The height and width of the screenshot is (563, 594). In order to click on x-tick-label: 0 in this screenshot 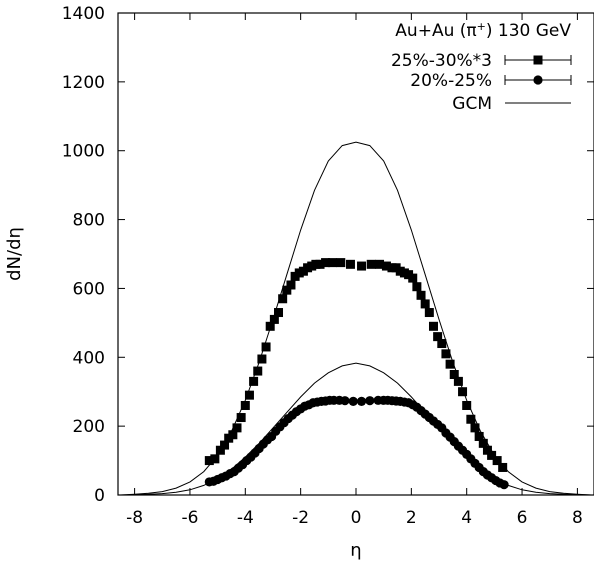, I will do `click(356, 518)`.